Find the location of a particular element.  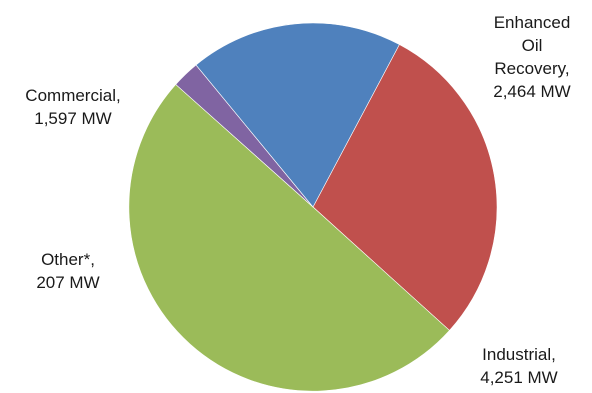

slice-label-line: Other*, is located at coordinates (68, 259).